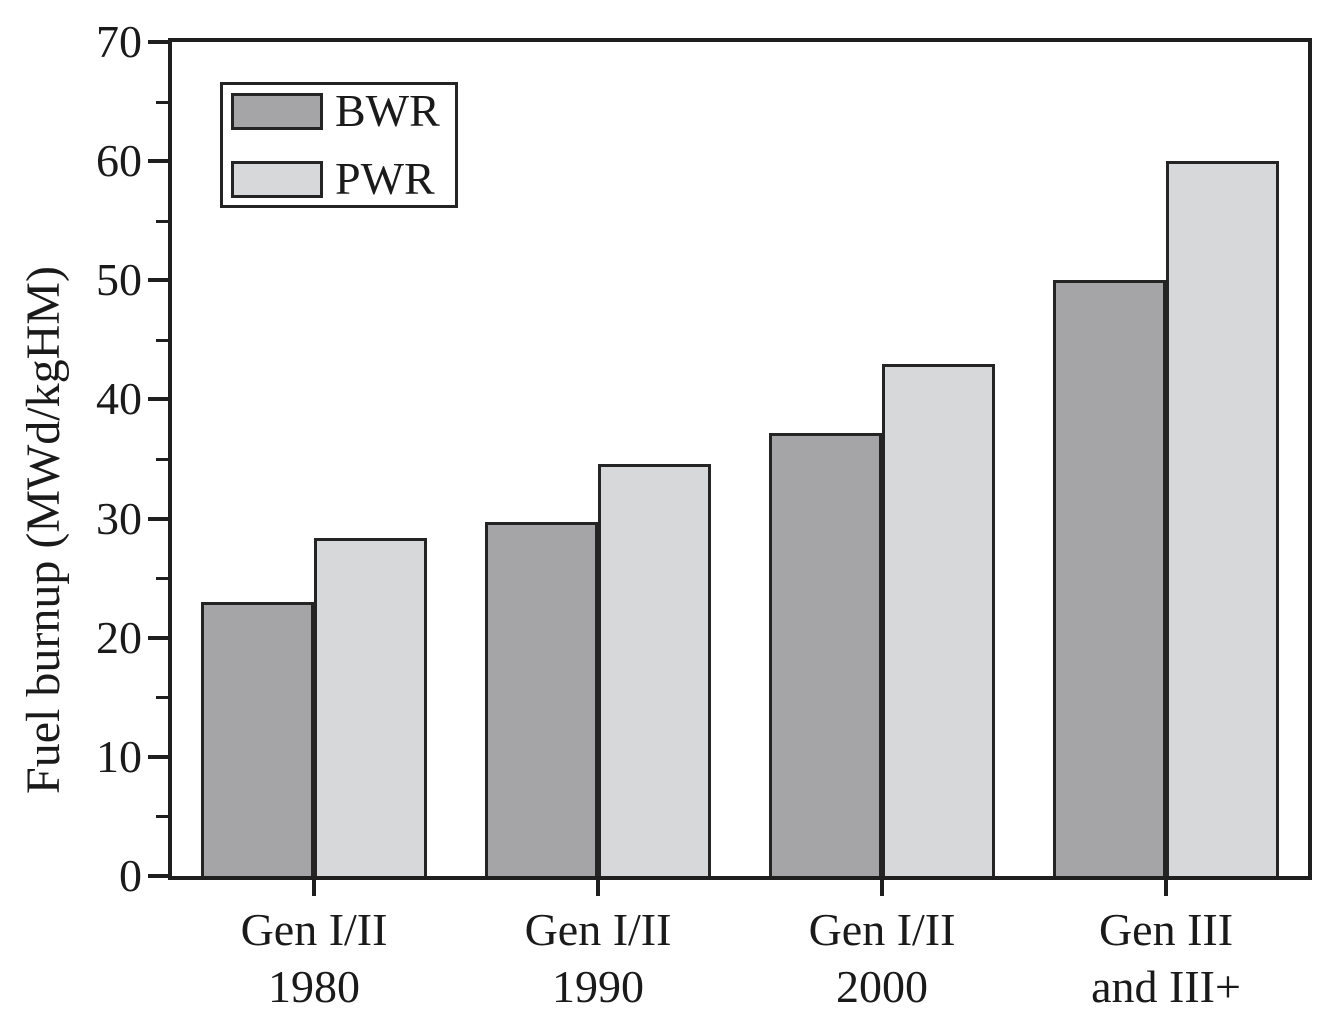 The height and width of the screenshot is (1032, 1337). Describe the element at coordinates (882, 958) in the screenshot. I see `x-category-label: Gen I/II 2000` at that location.